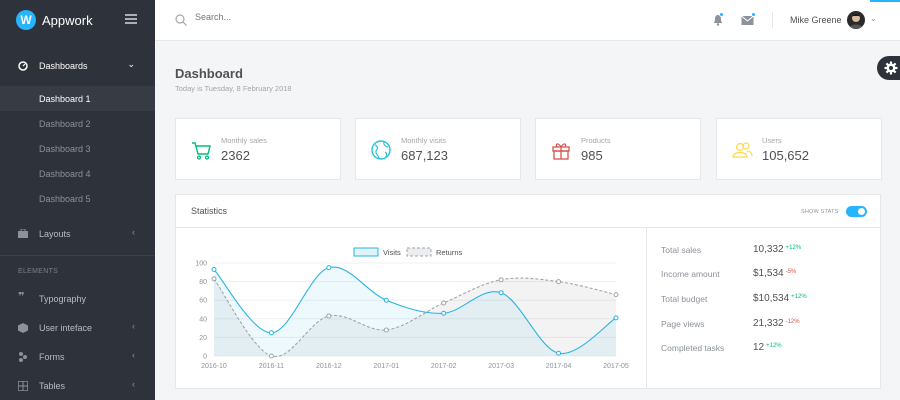 The height and width of the screenshot is (400, 900). Describe the element at coordinates (646, 308) in the screenshot. I see `panel-column-divider` at that location.